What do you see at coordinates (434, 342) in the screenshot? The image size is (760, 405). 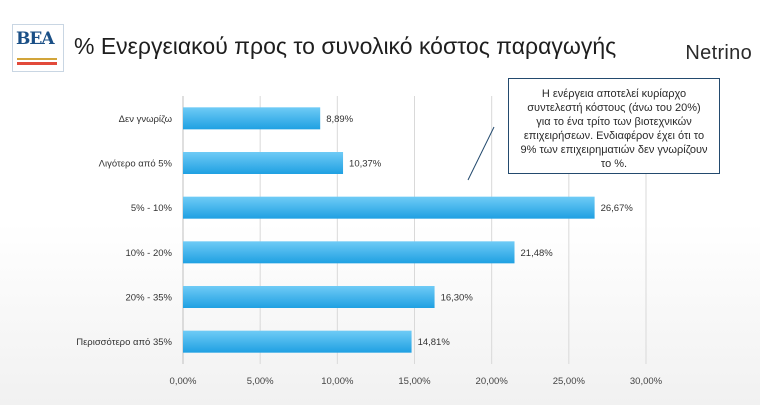 I see `value-label: 14,81%` at bounding box center [434, 342].